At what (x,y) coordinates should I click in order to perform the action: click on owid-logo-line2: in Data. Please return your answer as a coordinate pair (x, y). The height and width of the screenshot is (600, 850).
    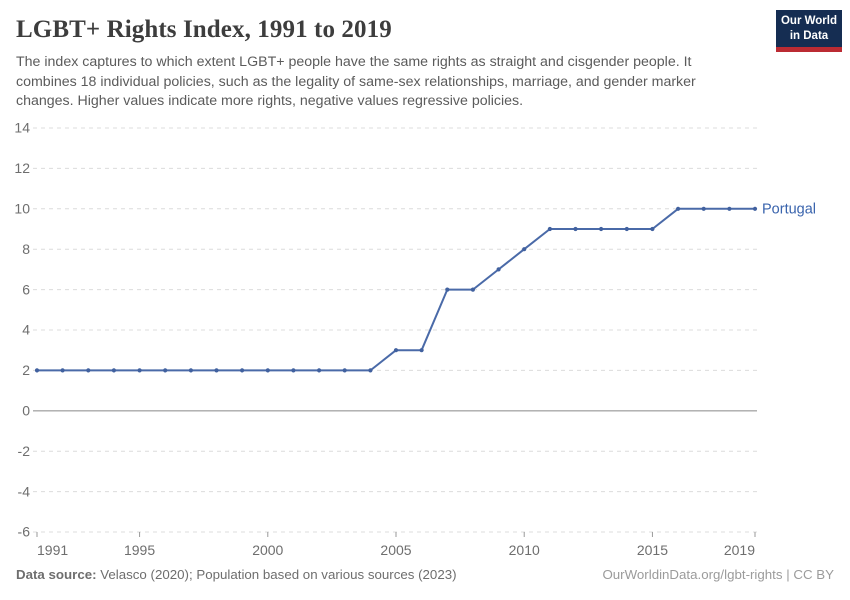
    Looking at the image, I should click on (809, 35).